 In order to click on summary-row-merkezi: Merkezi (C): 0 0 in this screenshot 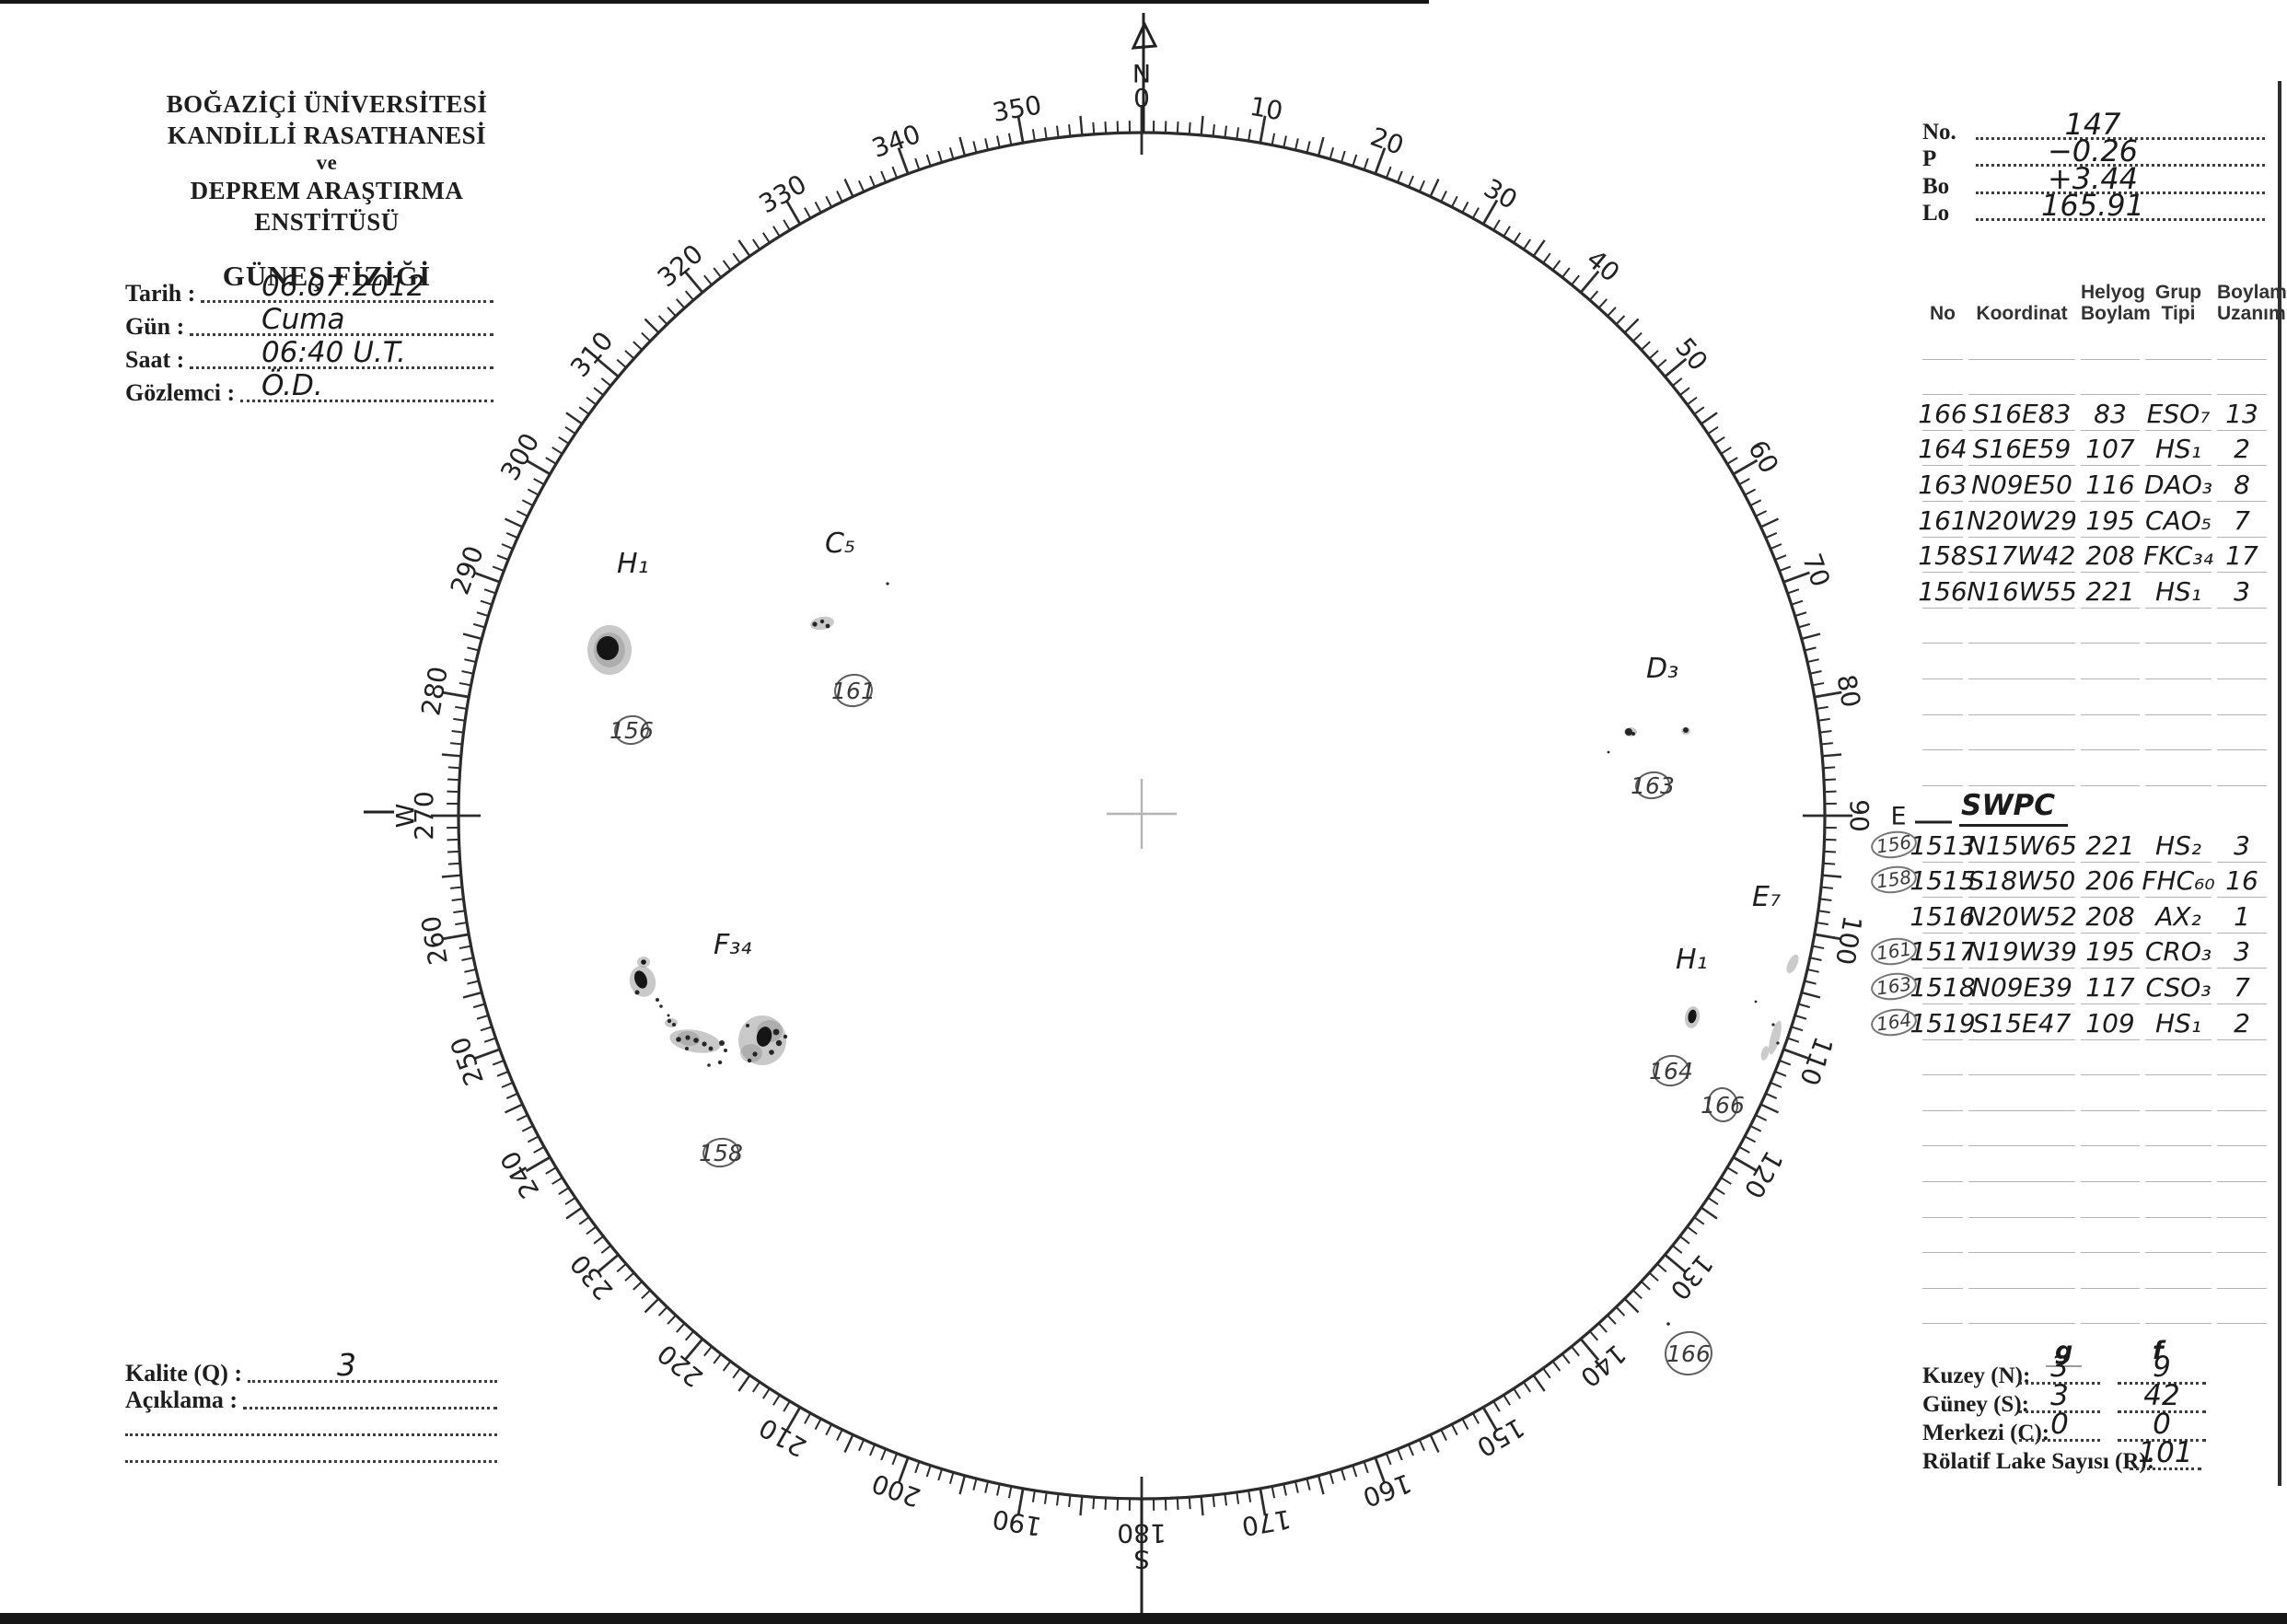, I will do `click(2099, 1427)`.